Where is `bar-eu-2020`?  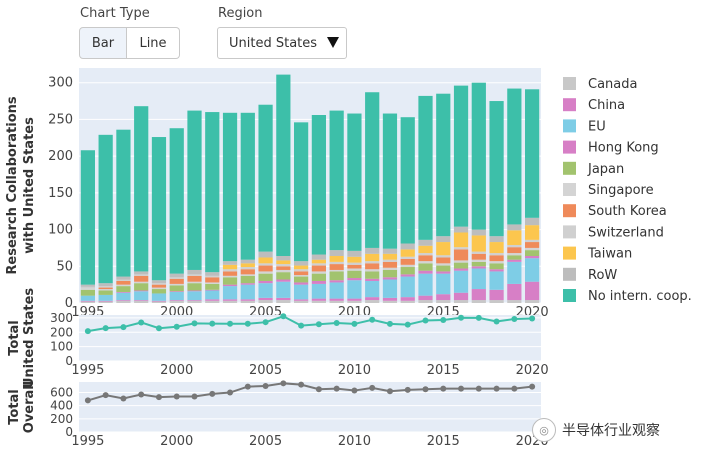 bar-eu-2020 is located at coordinates (532, 270).